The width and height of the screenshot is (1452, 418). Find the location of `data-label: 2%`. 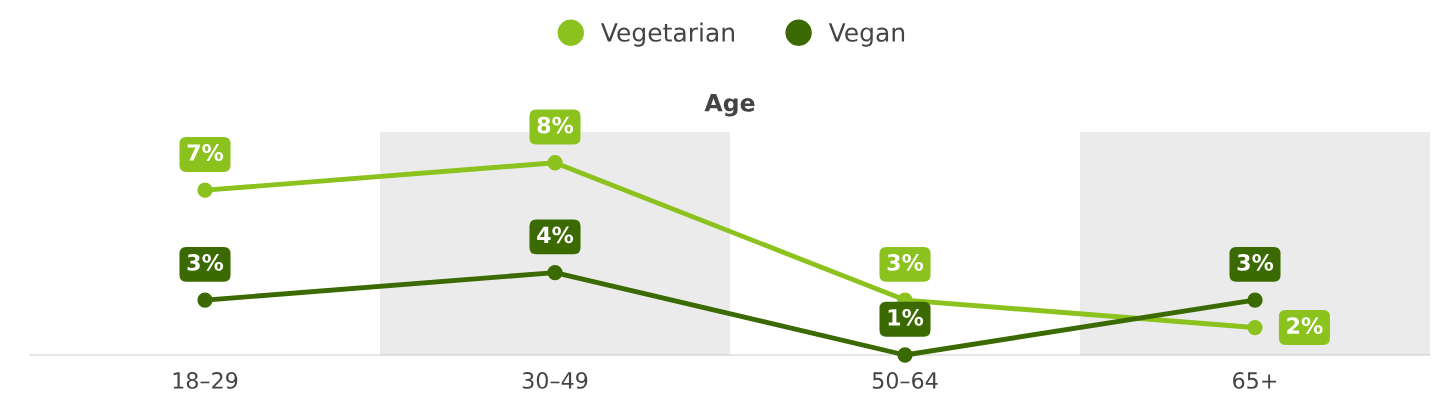

data-label: 2% is located at coordinates (1305, 325).